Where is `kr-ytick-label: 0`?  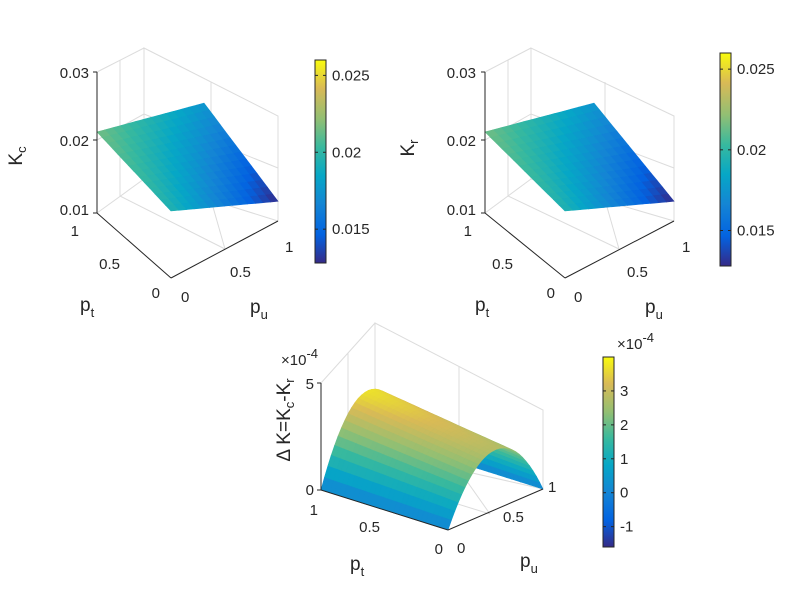
kr-ytick-label: 0 is located at coordinates (578, 297).